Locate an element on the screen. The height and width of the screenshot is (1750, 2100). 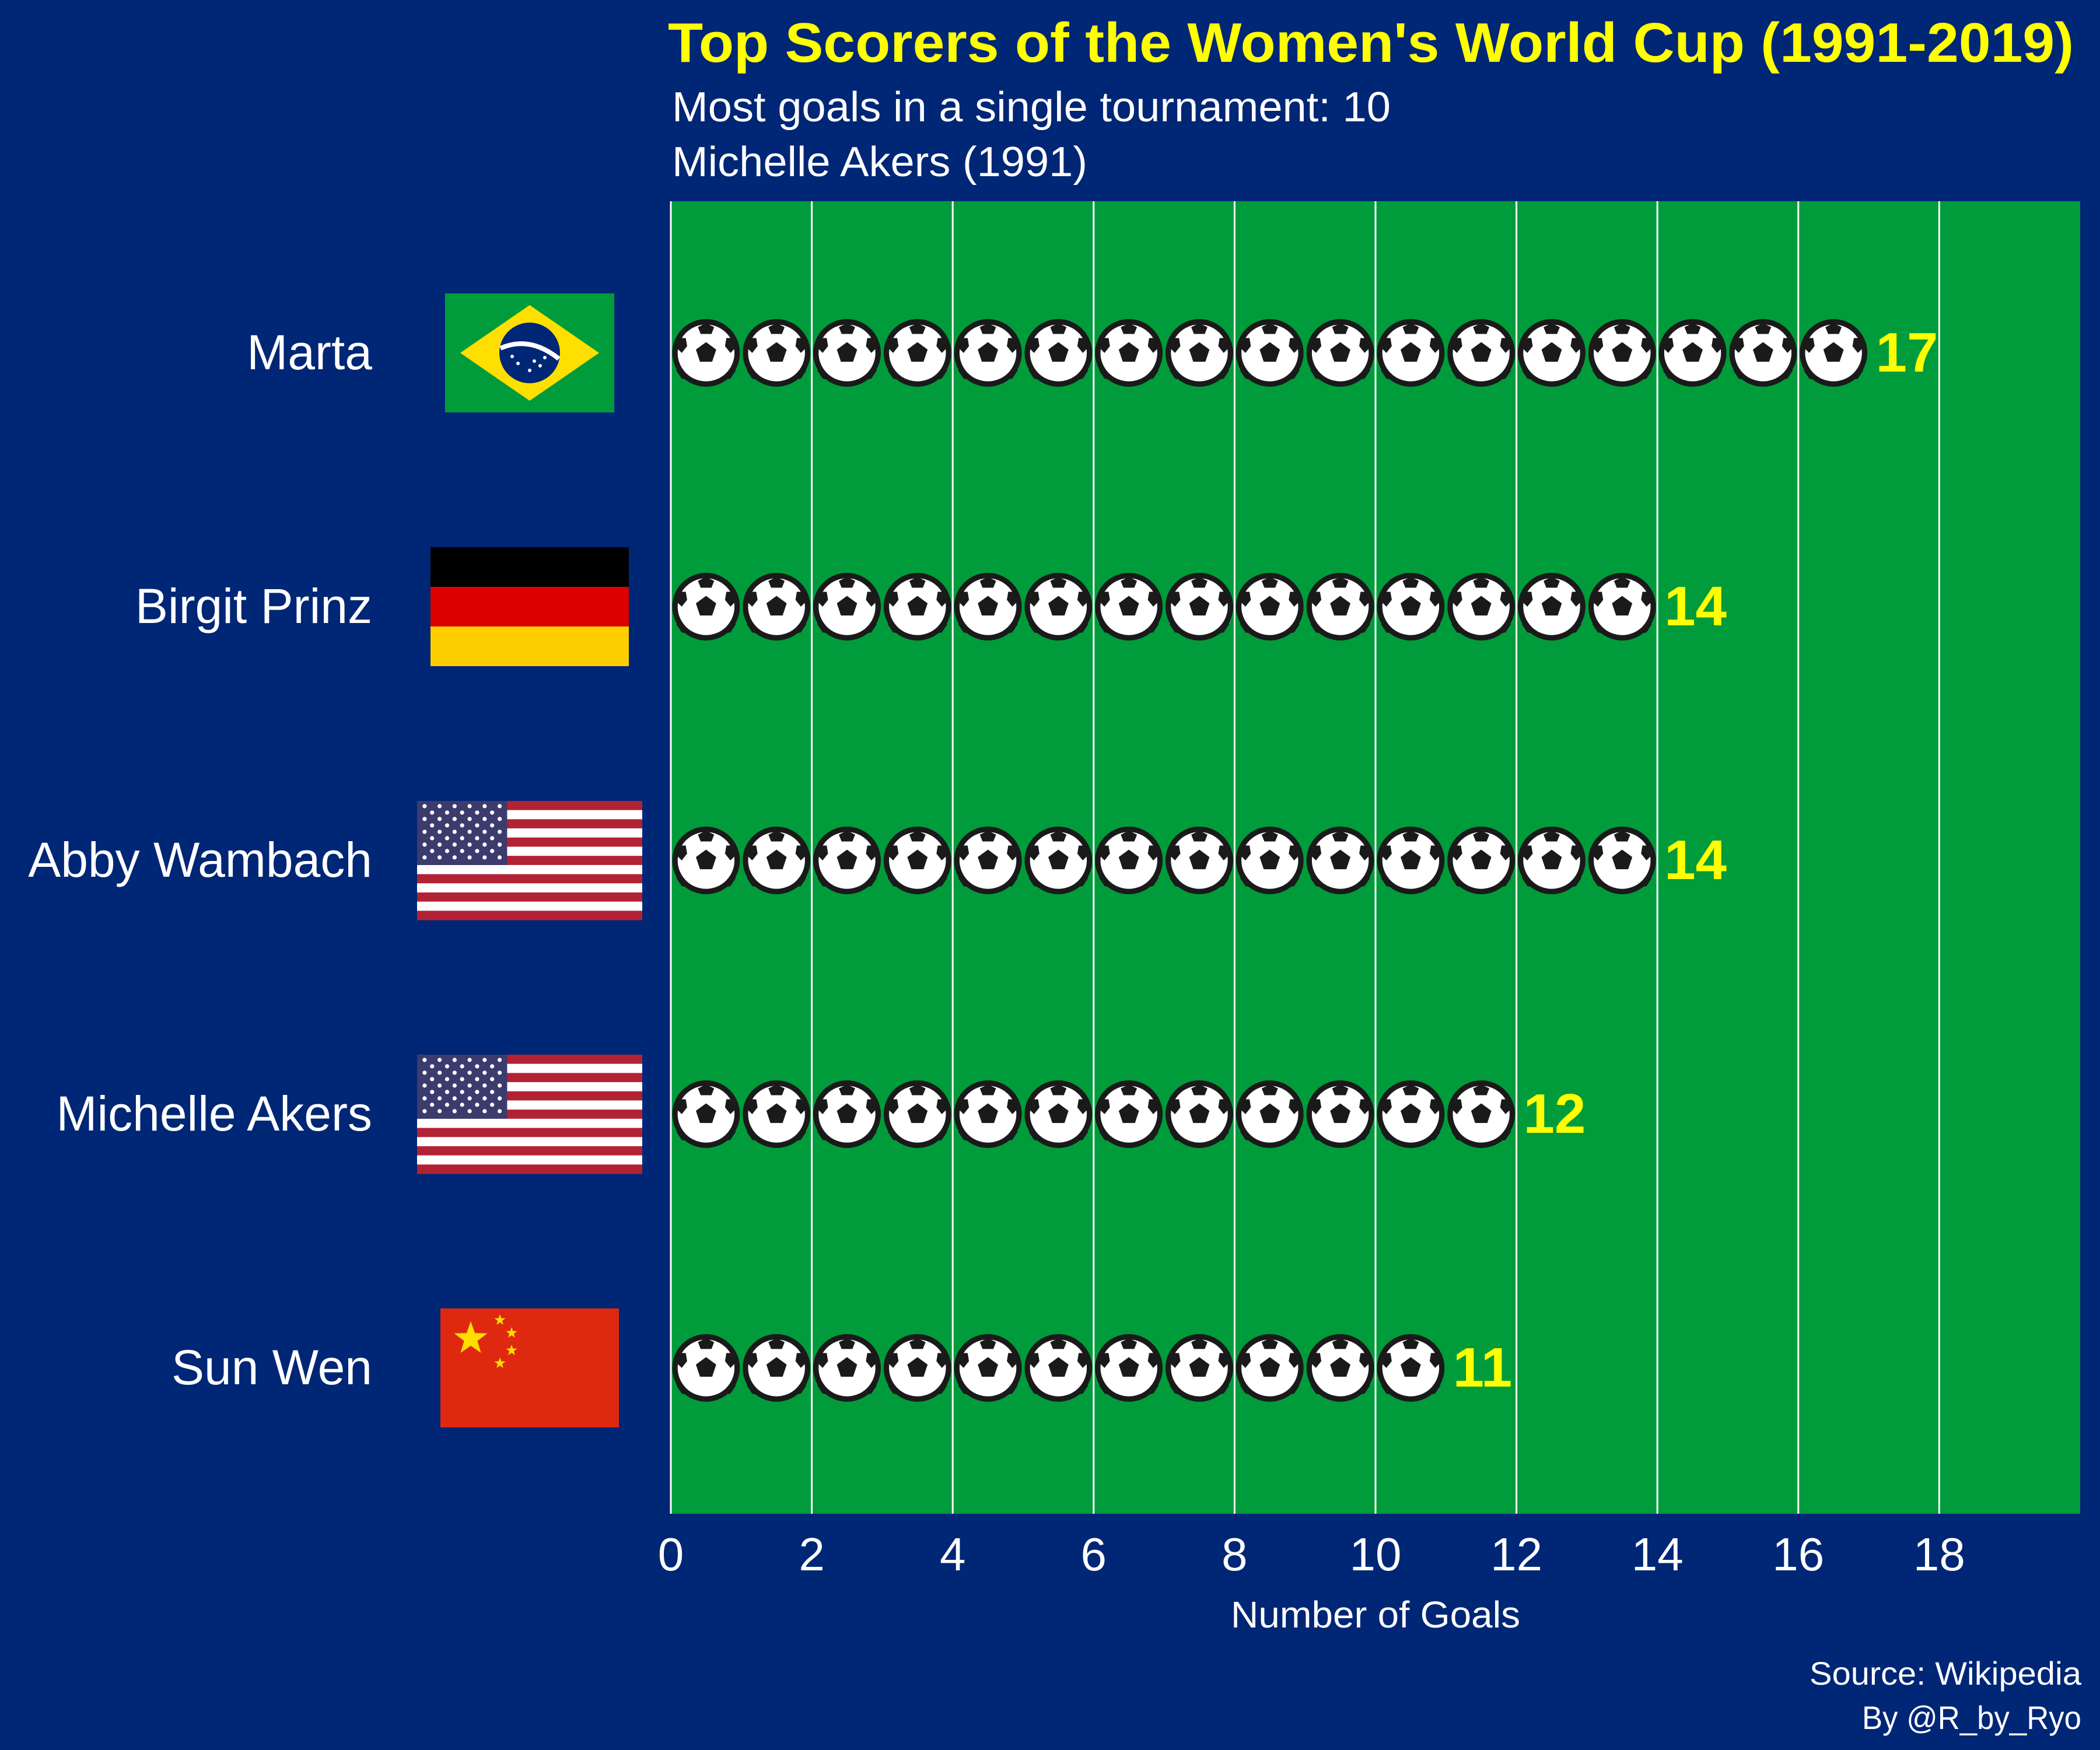
value-label-4: 11 is located at coordinates (1482, 1367).